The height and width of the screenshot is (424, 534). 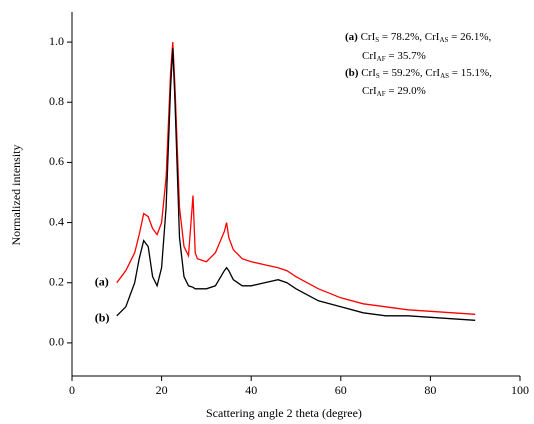 What do you see at coordinates (162, 390) in the screenshot?
I see `x-tick-label: 20` at bounding box center [162, 390].